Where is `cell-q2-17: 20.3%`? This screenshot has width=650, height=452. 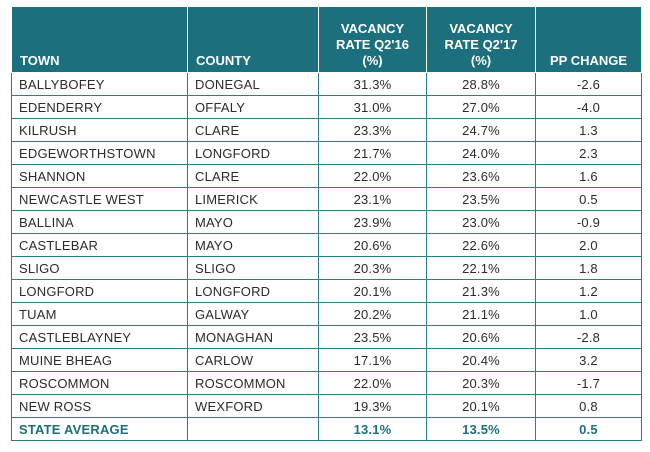
cell-q2-17: 20.3% is located at coordinates (481, 383).